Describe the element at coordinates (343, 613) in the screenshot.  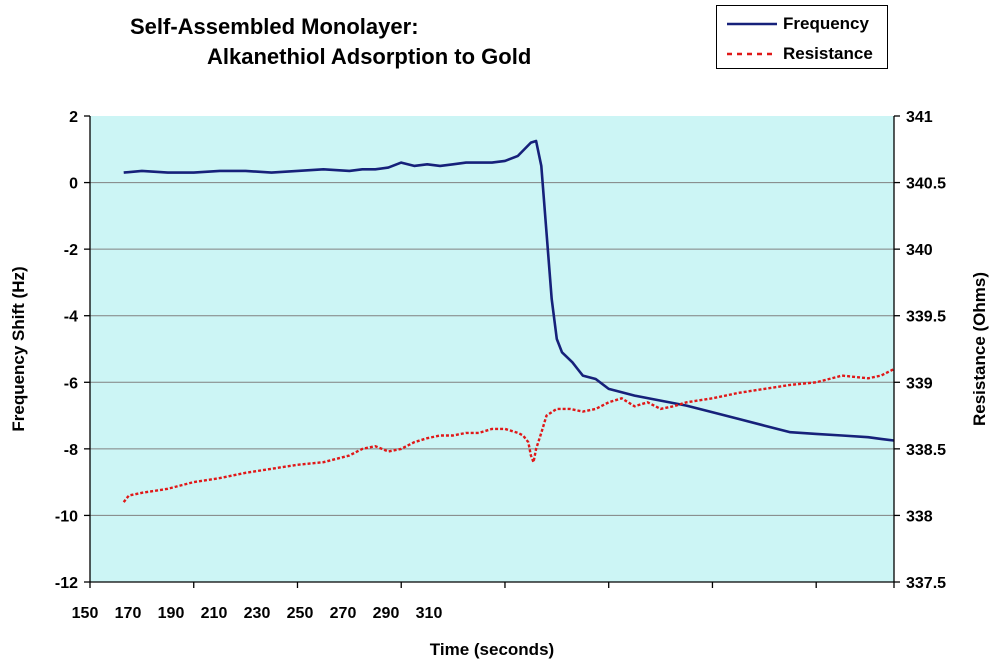
I see `x-tick-label-6: 270` at that location.